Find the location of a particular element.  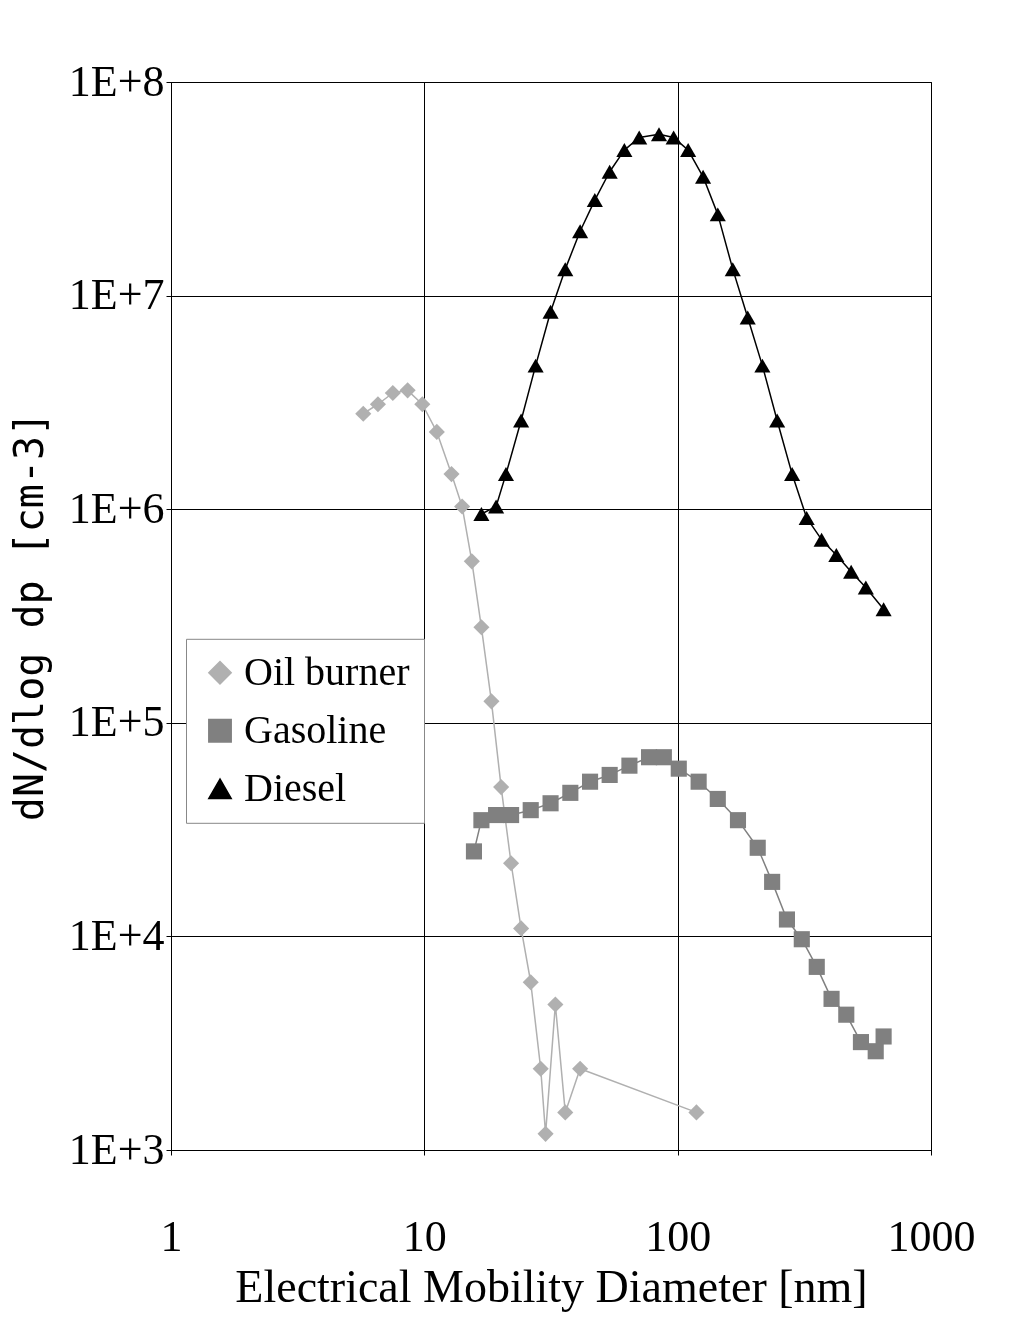

legend-label: Diesel is located at coordinates (295, 787).